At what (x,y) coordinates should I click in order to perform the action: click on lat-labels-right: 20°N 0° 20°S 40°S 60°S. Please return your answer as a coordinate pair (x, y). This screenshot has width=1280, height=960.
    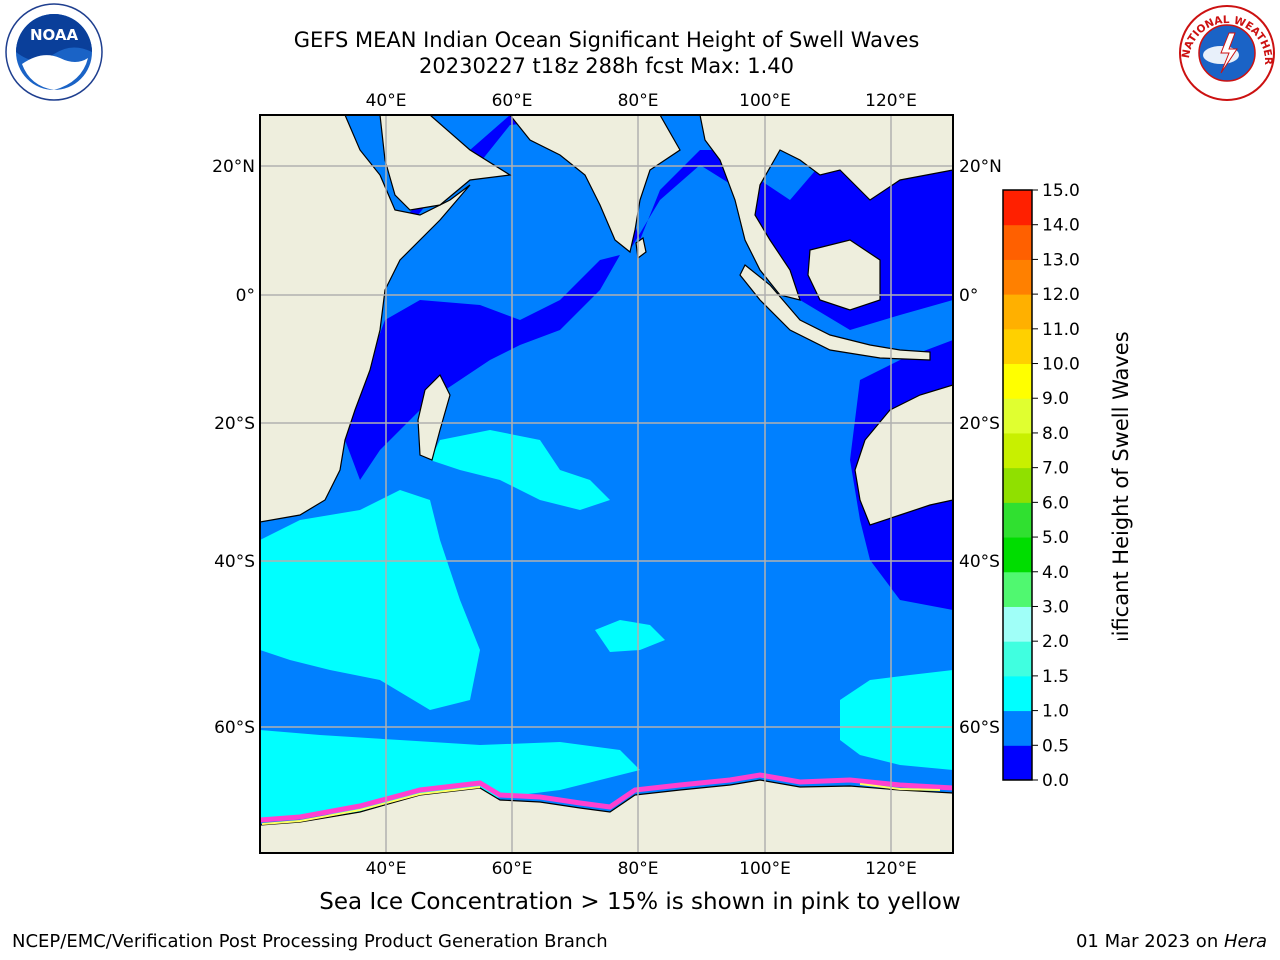
    Looking at the image, I should click on (980, 447).